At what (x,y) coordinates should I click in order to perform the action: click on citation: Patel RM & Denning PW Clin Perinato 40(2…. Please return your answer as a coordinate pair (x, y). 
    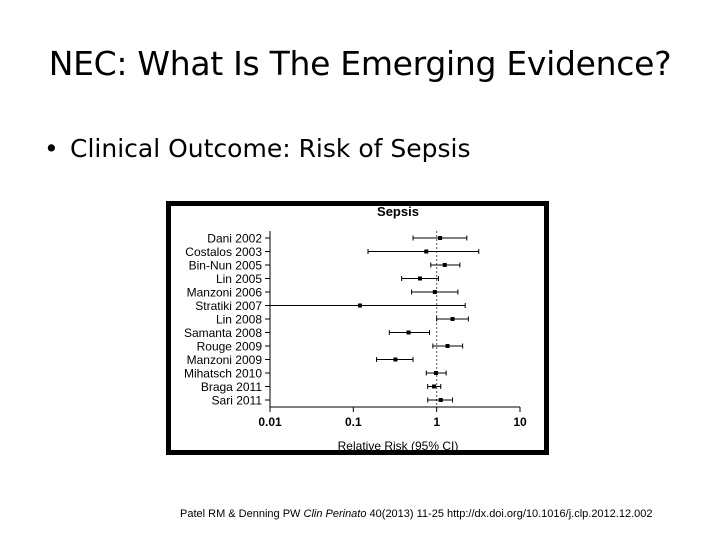
    Looking at the image, I should click on (416, 514).